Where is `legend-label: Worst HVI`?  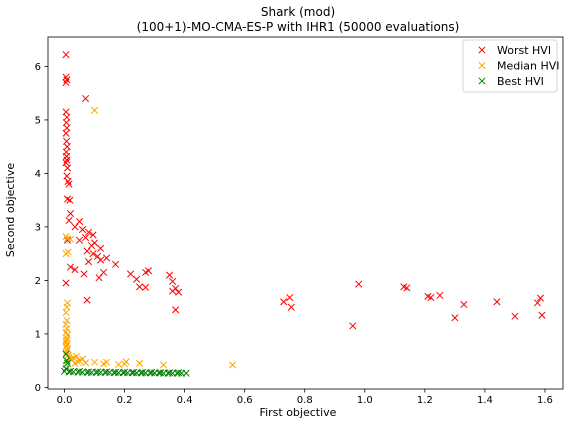 legend-label: Worst HVI is located at coordinates (524, 50).